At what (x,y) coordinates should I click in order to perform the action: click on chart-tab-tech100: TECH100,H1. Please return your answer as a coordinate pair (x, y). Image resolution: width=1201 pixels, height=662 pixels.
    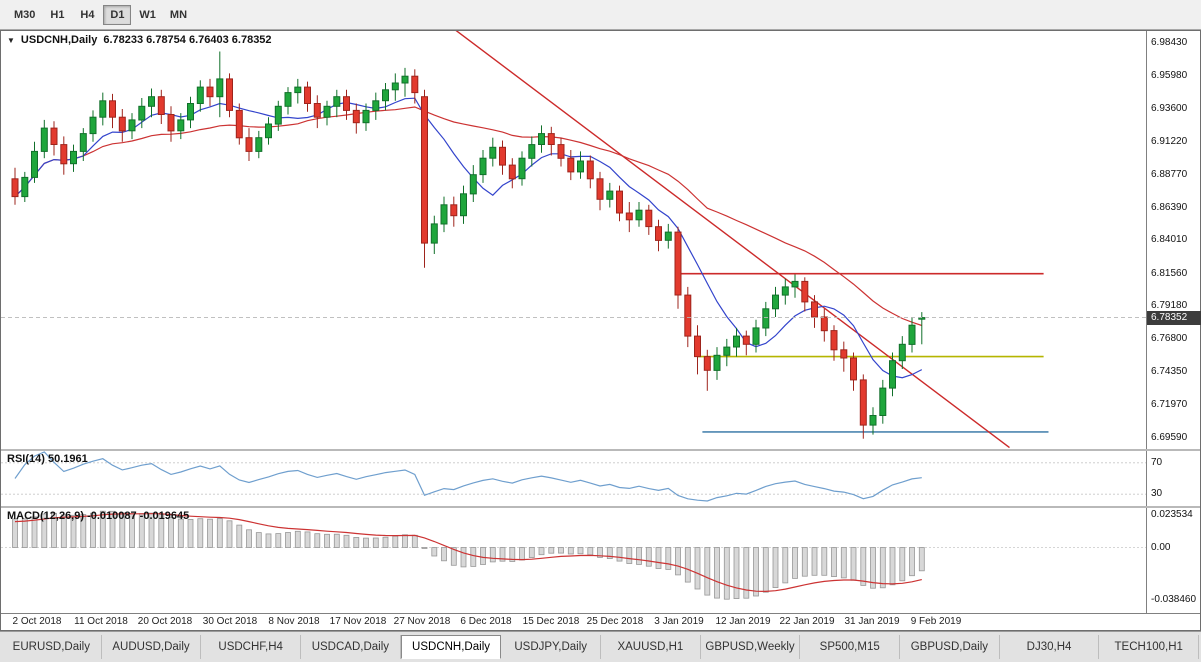
    Looking at the image, I should click on (1149, 647).